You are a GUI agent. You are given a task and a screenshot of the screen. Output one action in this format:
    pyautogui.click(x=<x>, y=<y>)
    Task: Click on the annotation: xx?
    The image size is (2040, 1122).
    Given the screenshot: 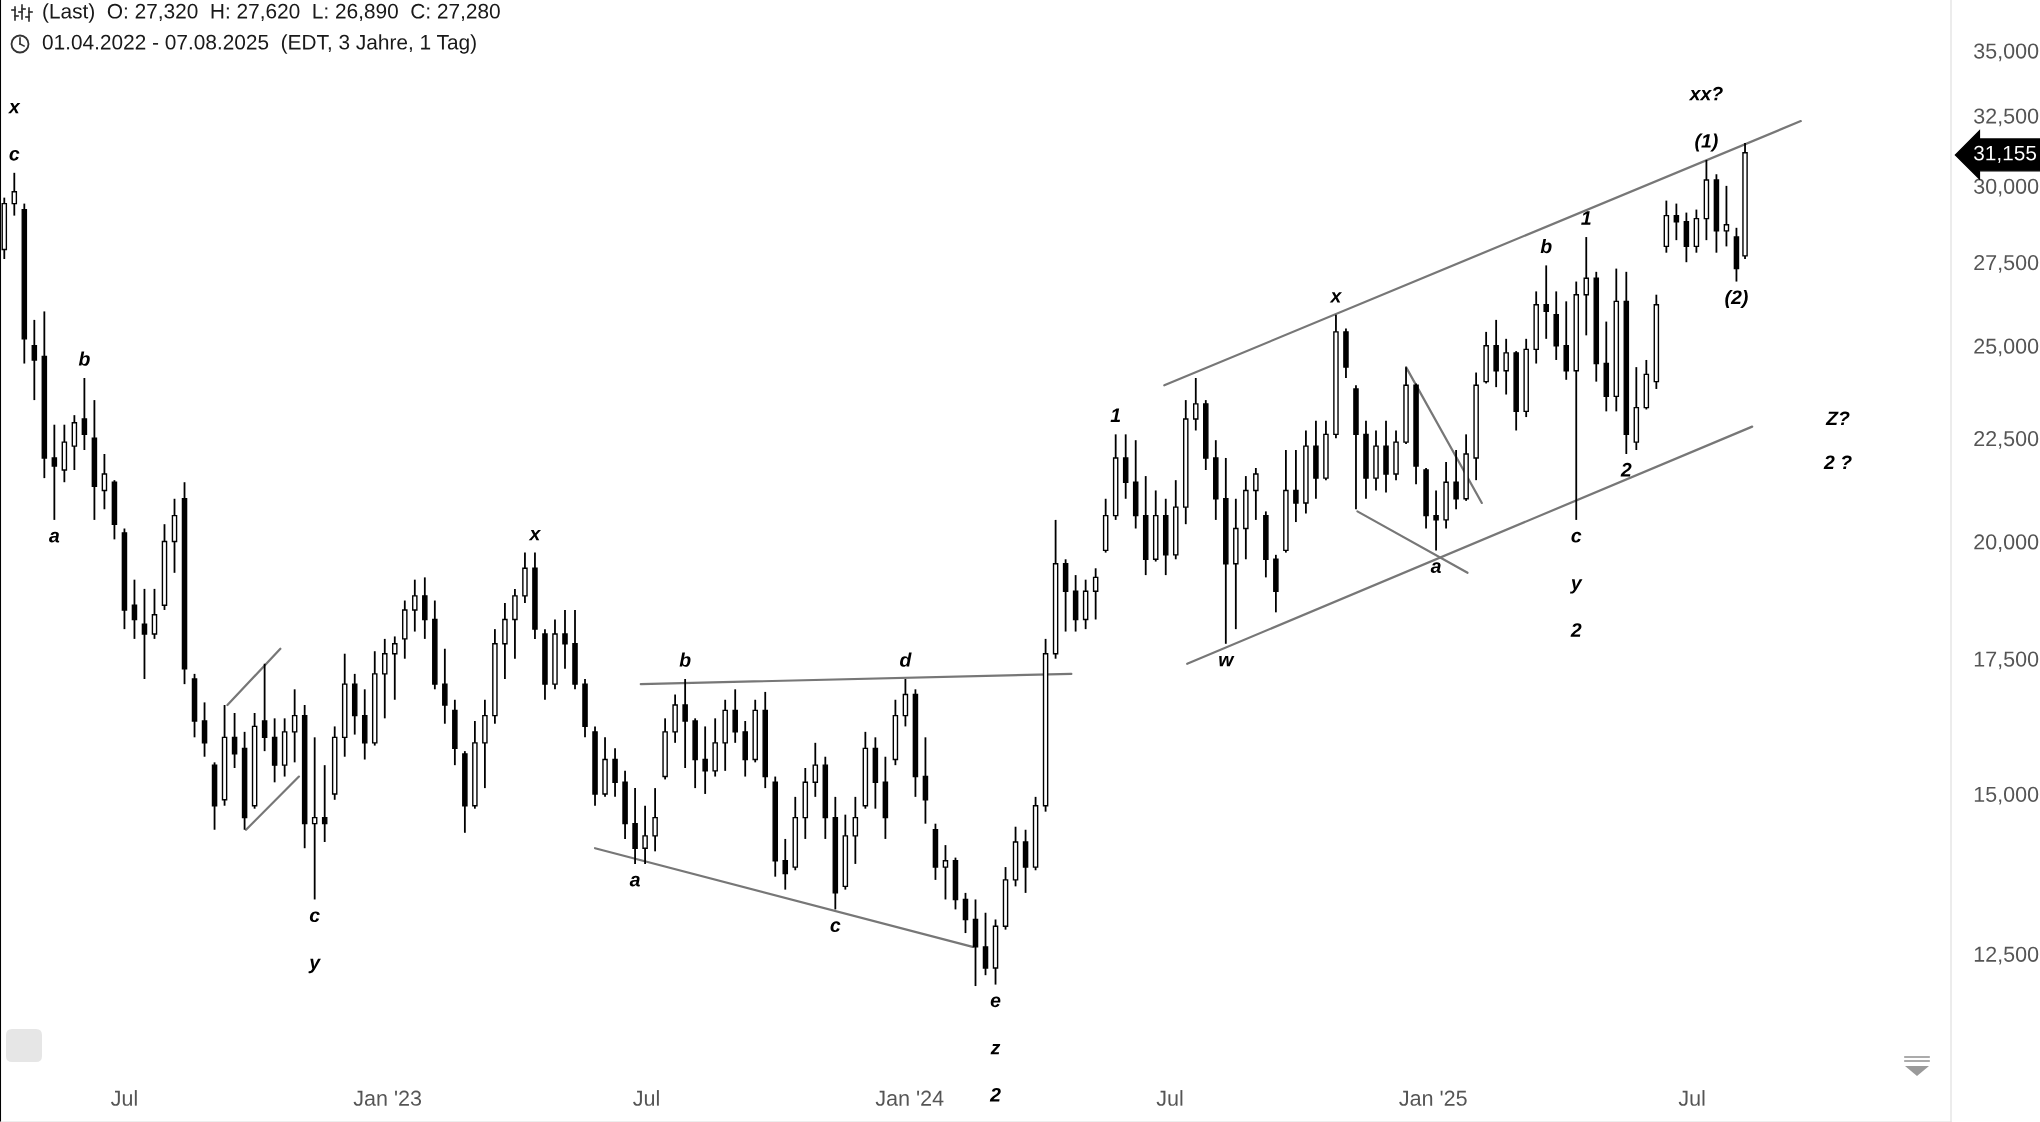 What is the action you would take?
    pyautogui.click(x=1705, y=93)
    